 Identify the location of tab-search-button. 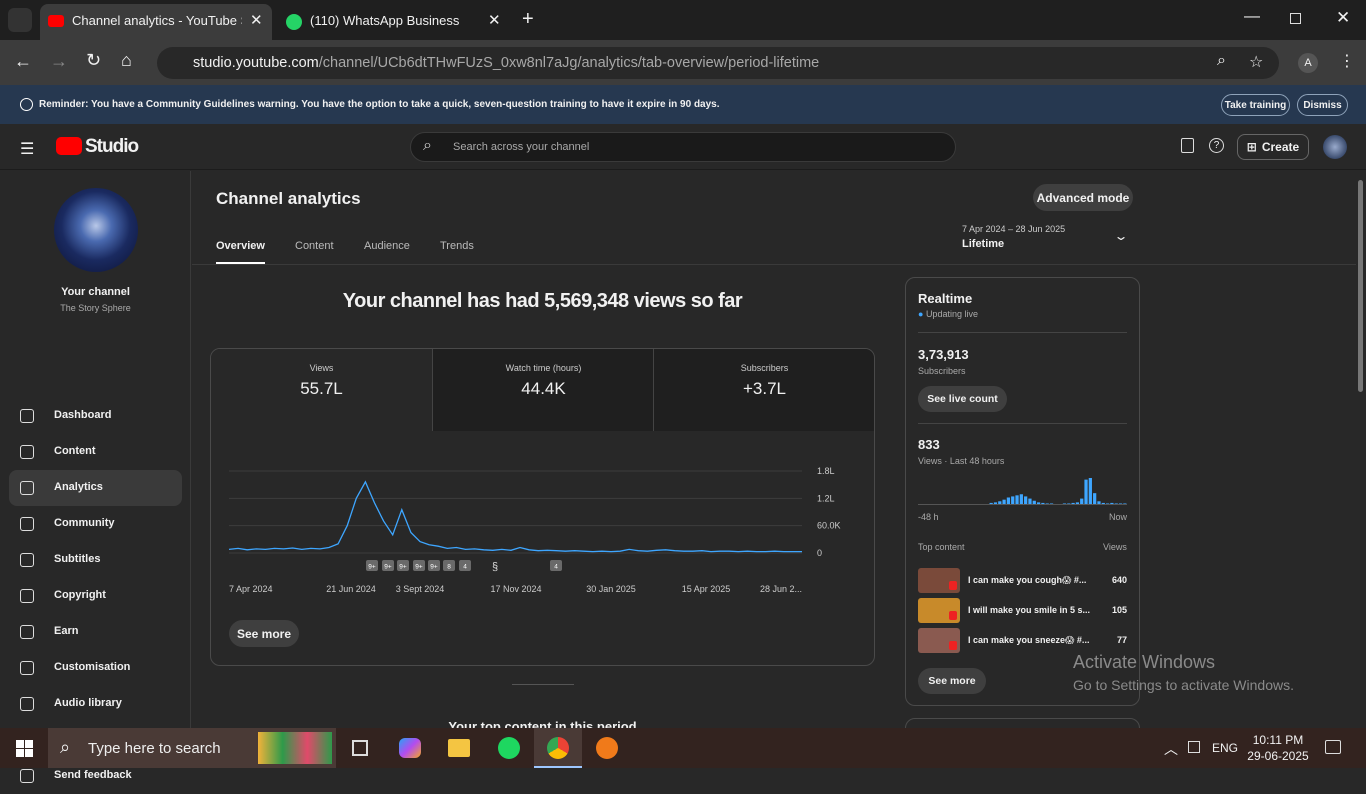
(20, 20).